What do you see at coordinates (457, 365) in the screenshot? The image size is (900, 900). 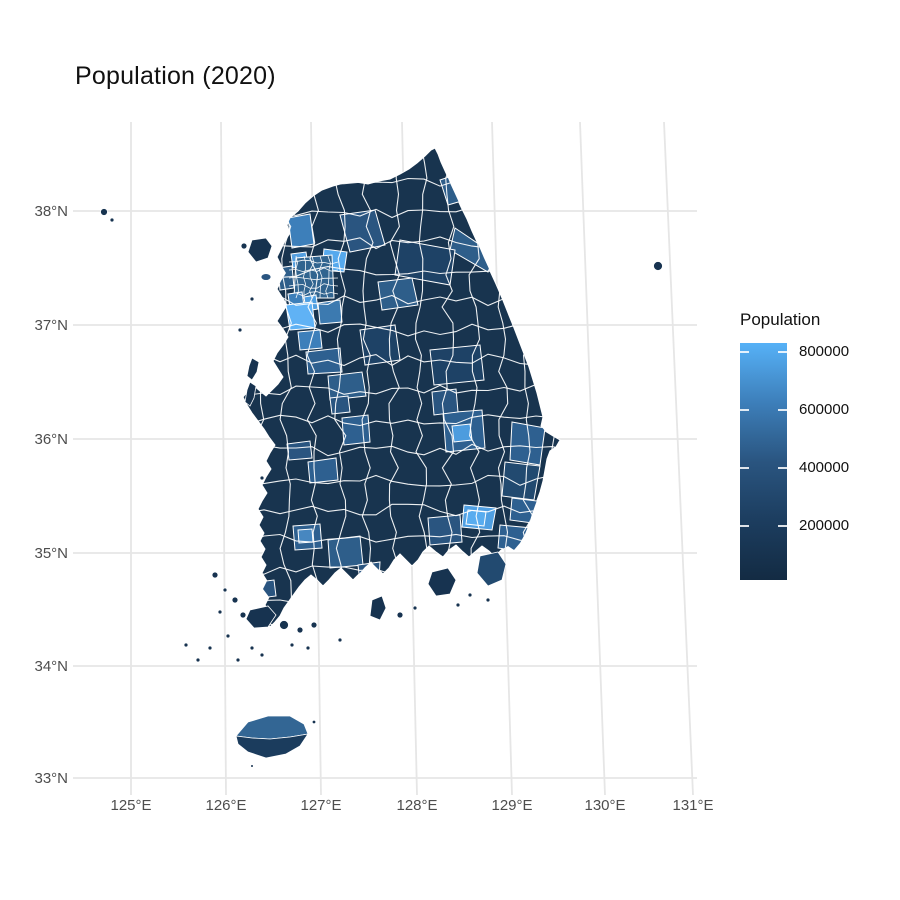 I see `region-andong` at bounding box center [457, 365].